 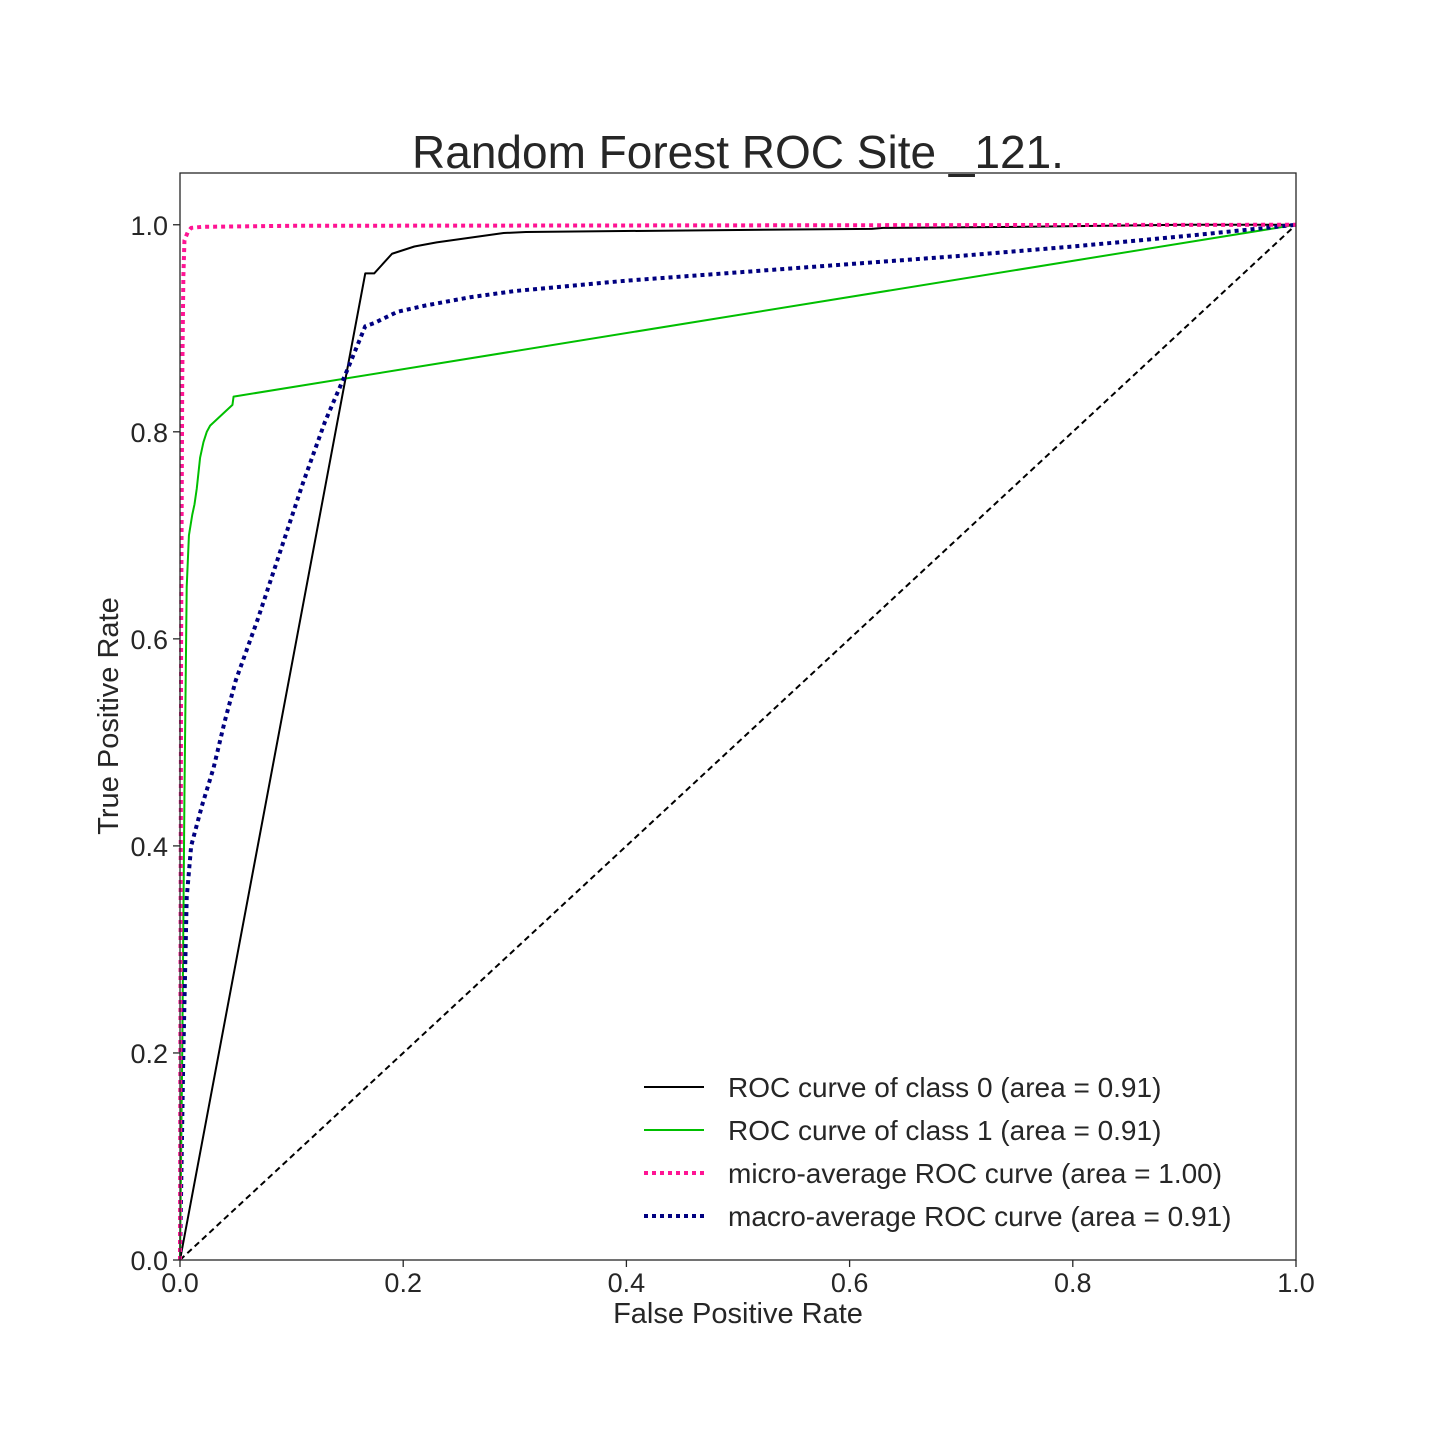 I want to click on legend-label-1: ROC curve of class 1 (area = 0.91), so click(x=944, y=1130).